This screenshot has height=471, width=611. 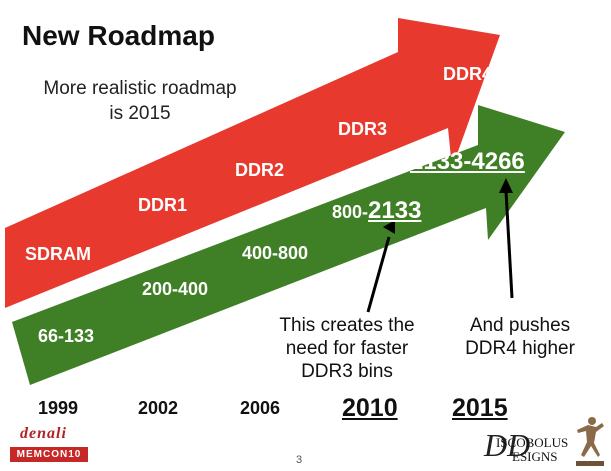 I want to click on annotation-line: DDR3 bins, so click(x=347, y=371).